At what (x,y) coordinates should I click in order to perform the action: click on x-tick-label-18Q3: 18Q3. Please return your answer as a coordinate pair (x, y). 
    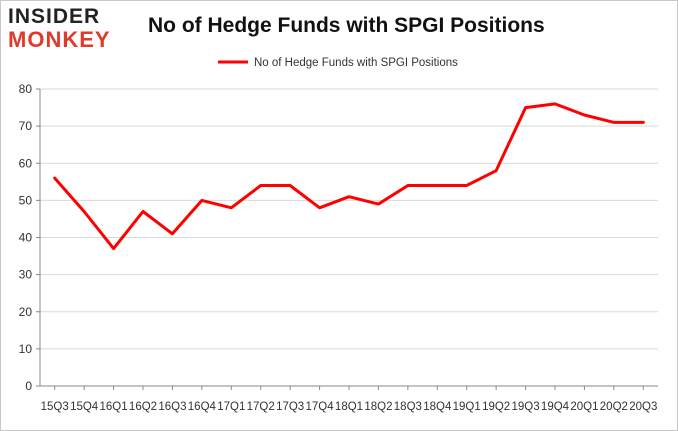
    Looking at the image, I should click on (408, 407).